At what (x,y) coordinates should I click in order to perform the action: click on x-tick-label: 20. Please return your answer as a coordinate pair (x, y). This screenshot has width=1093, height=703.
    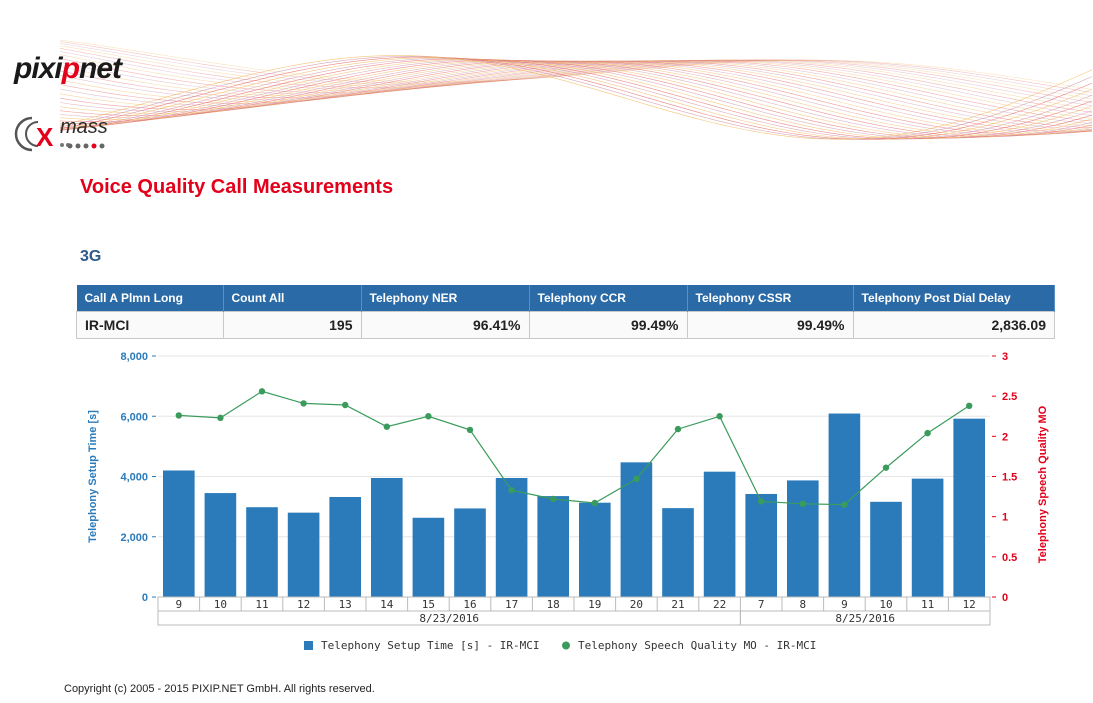
    Looking at the image, I should click on (636, 604).